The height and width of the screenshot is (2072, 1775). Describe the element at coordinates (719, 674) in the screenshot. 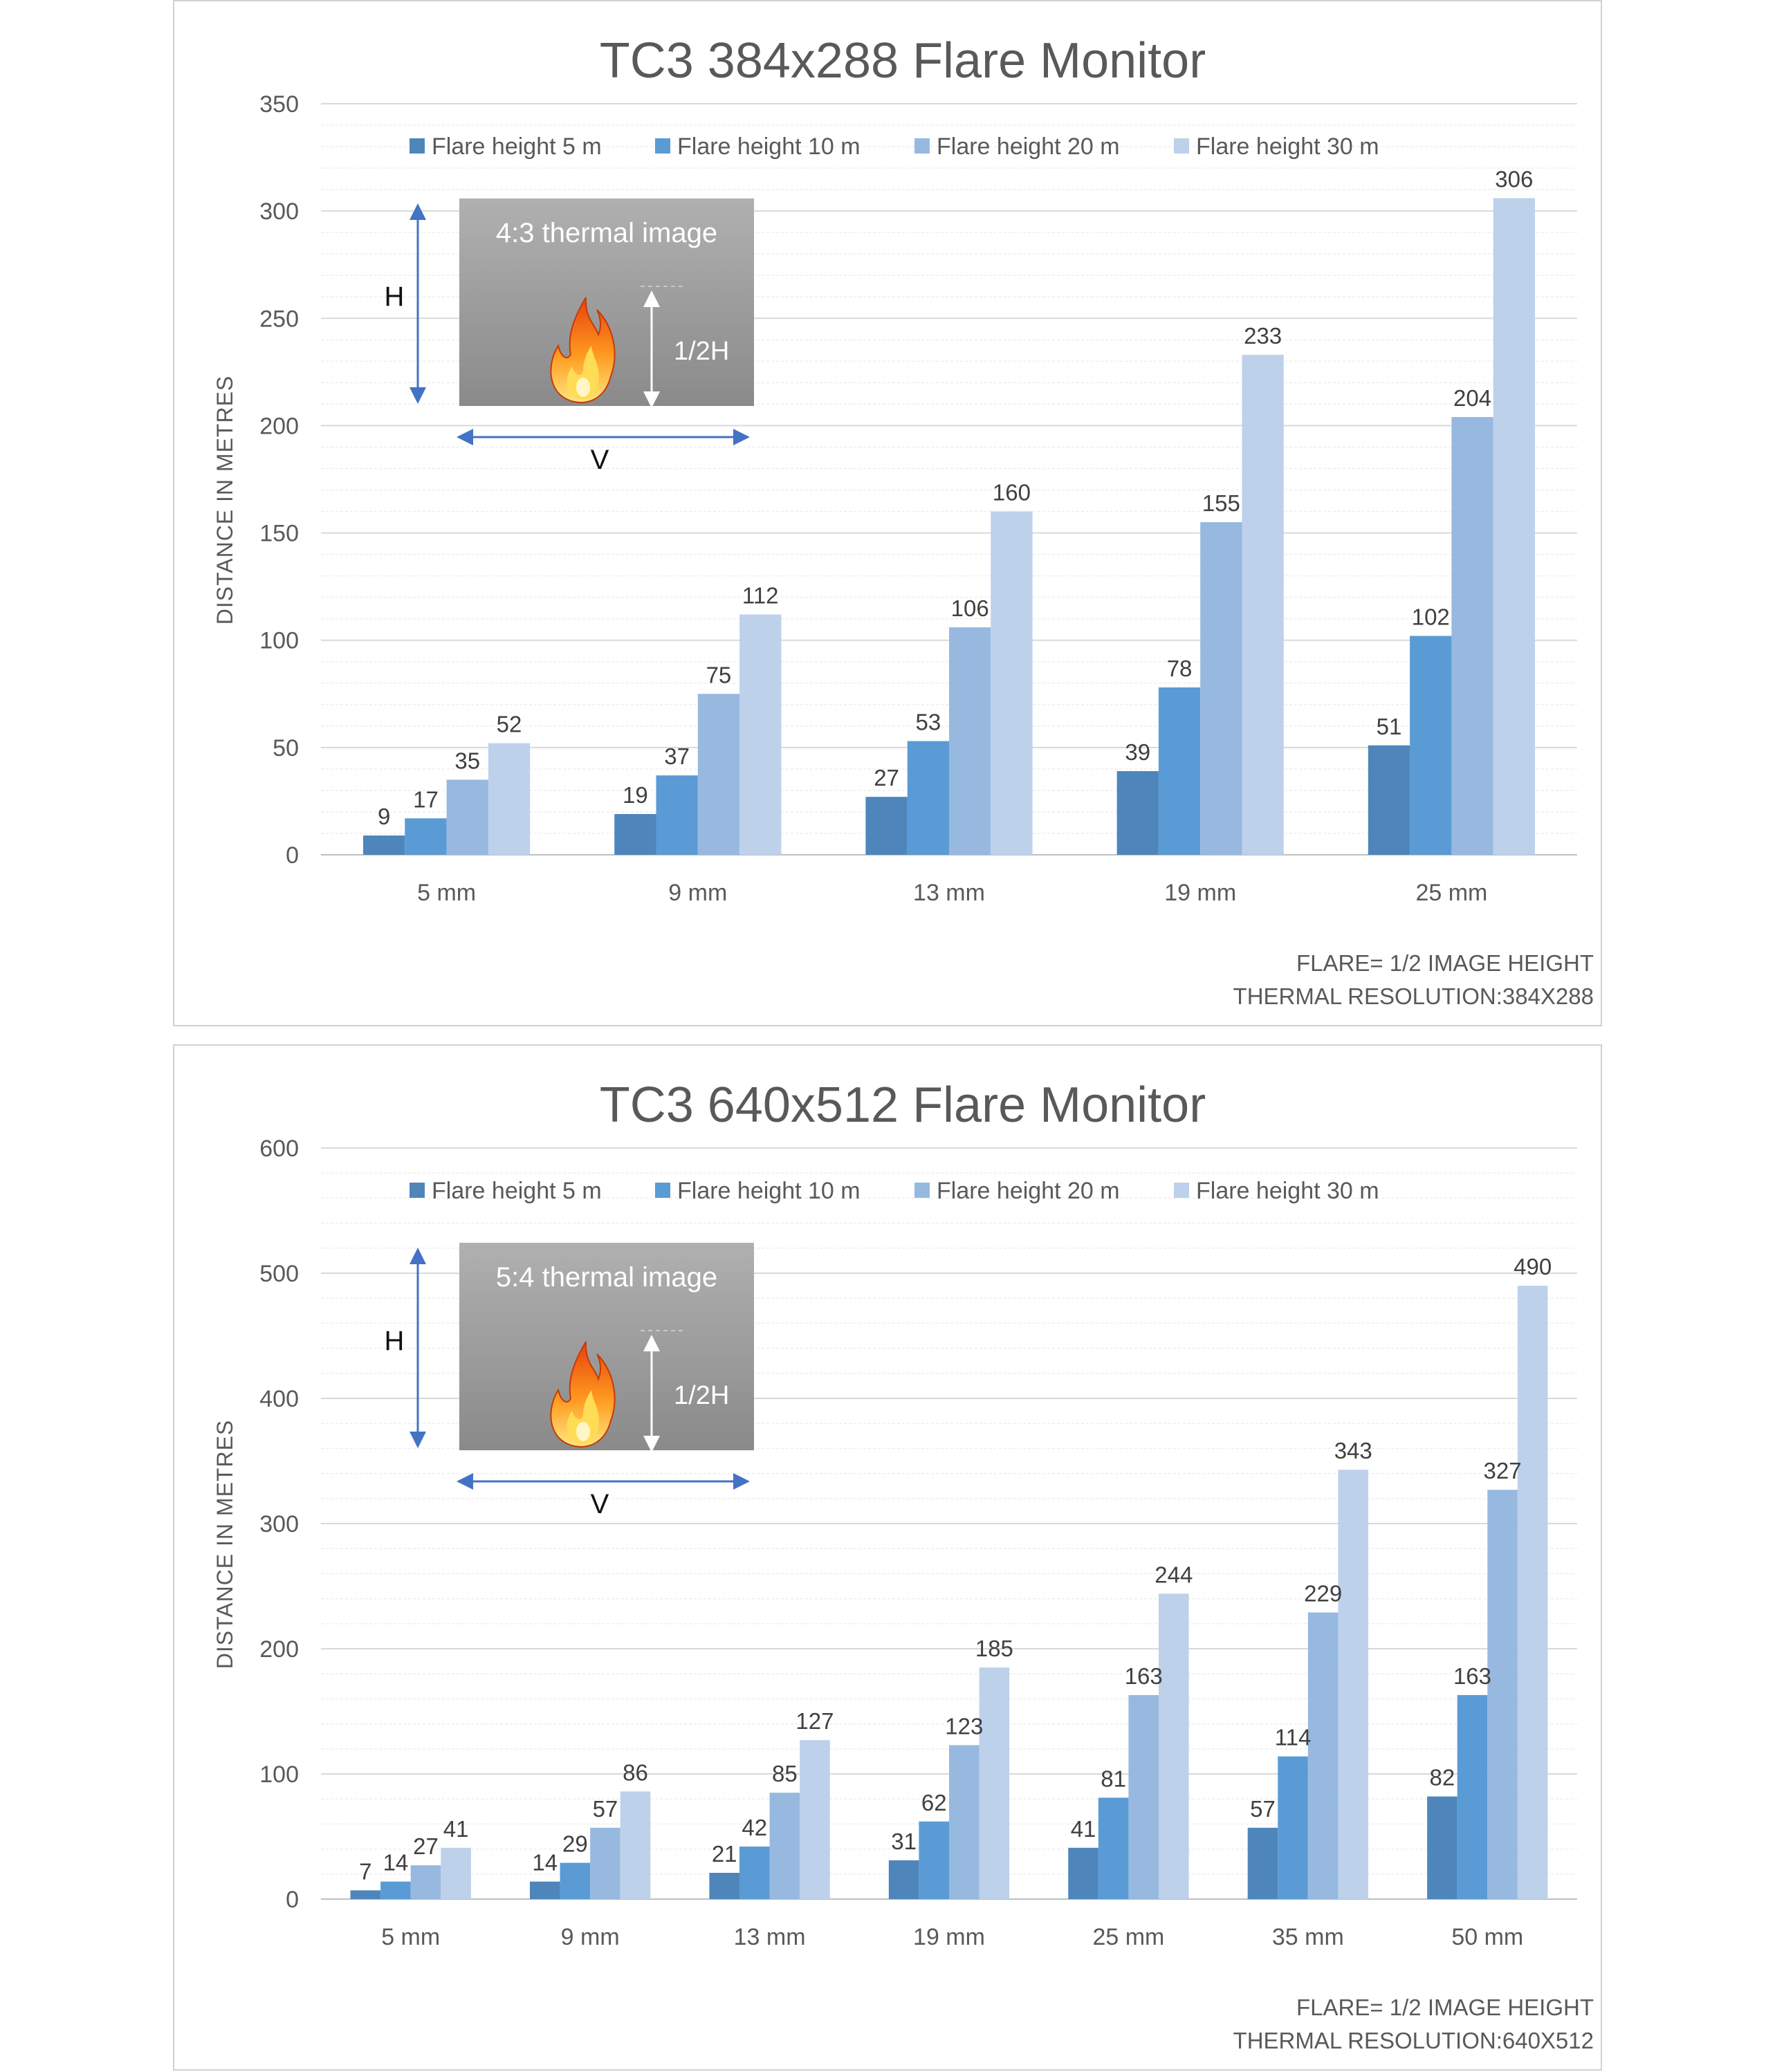

I see `data-label: 75` at that location.